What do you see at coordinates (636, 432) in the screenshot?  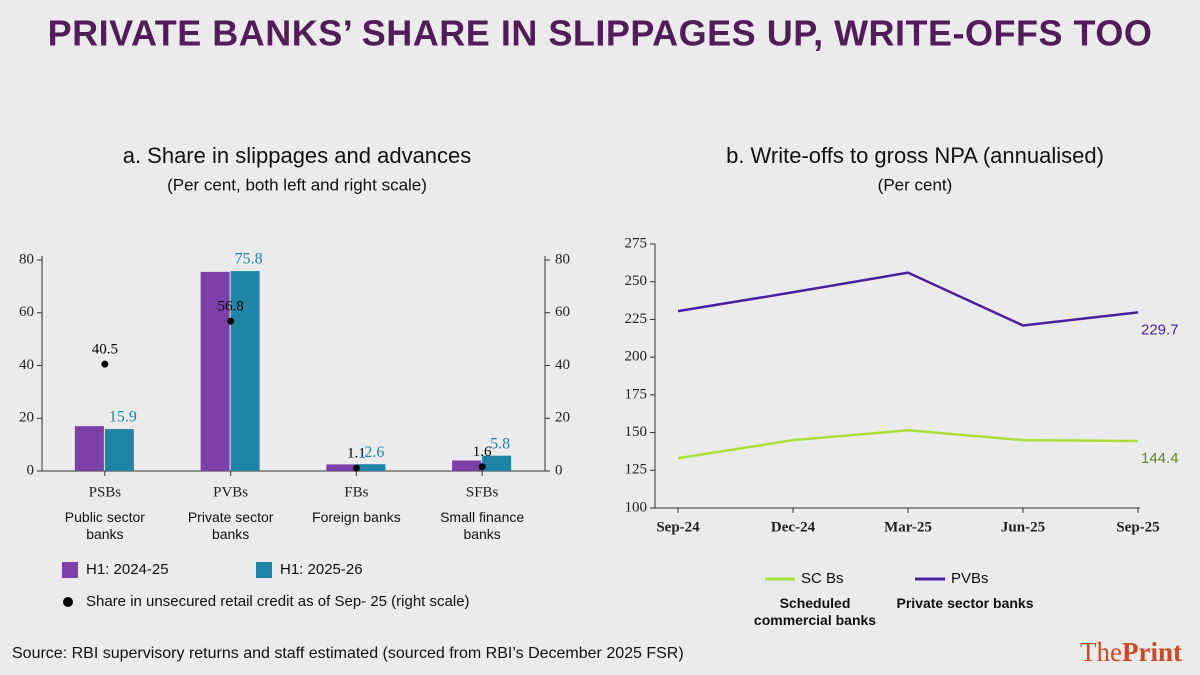 I see `y-tick-label: 150` at bounding box center [636, 432].